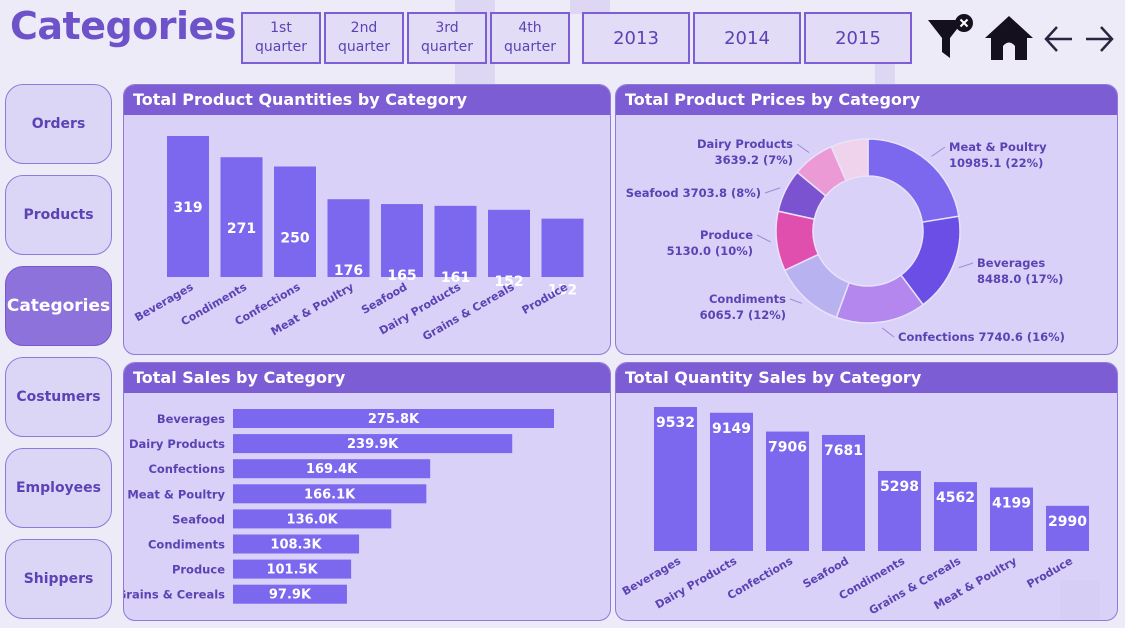  What do you see at coordinates (731, 429) in the screenshot?
I see `data-label: 9149` at bounding box center [731, 429].